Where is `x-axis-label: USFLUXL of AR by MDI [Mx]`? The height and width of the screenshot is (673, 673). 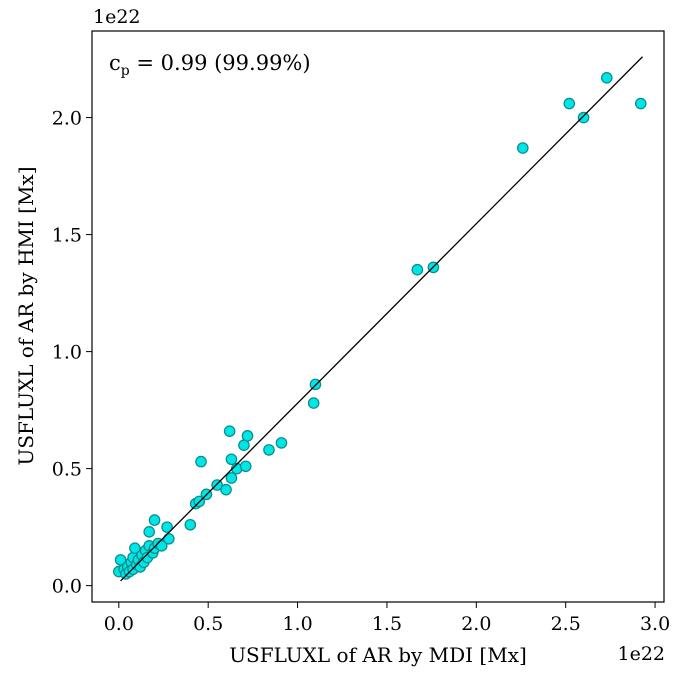 x-axis-label: USFLUXL of AR by MDI [Mx] is located at coordinates (378, 655).